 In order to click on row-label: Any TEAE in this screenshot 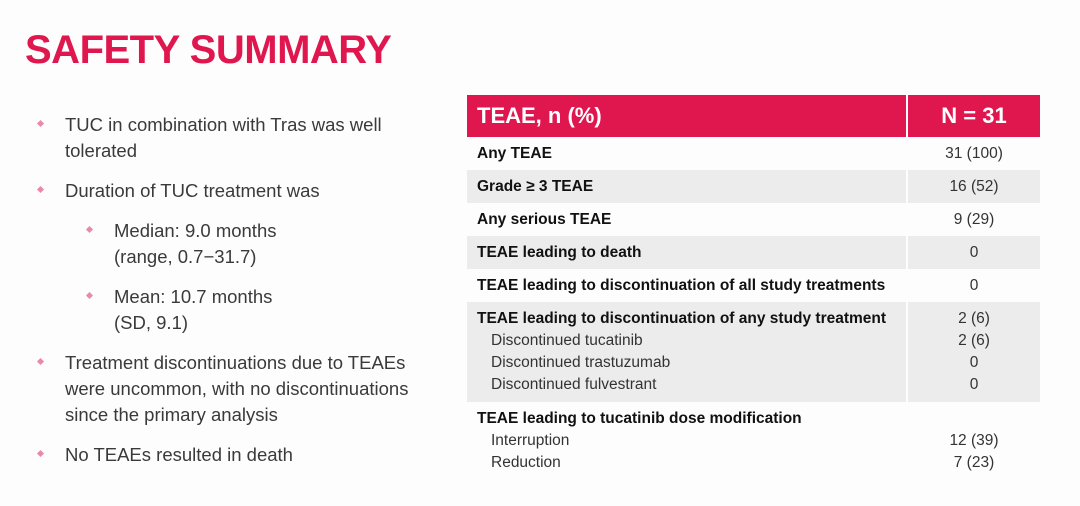, I will do `click(514, 153)`.